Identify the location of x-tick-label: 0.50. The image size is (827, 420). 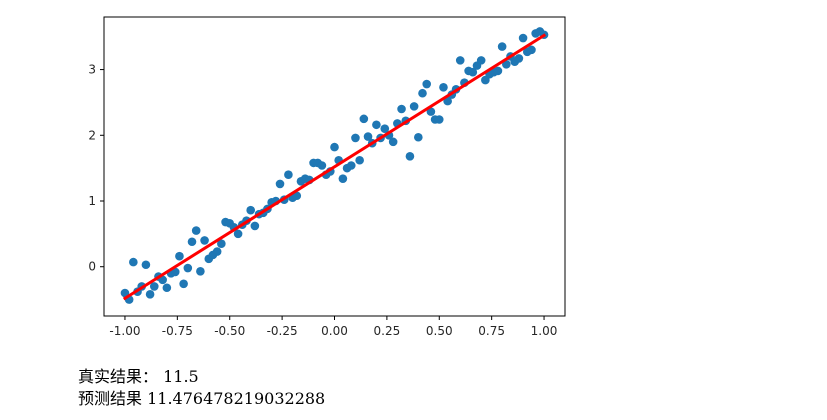
(439, 331).